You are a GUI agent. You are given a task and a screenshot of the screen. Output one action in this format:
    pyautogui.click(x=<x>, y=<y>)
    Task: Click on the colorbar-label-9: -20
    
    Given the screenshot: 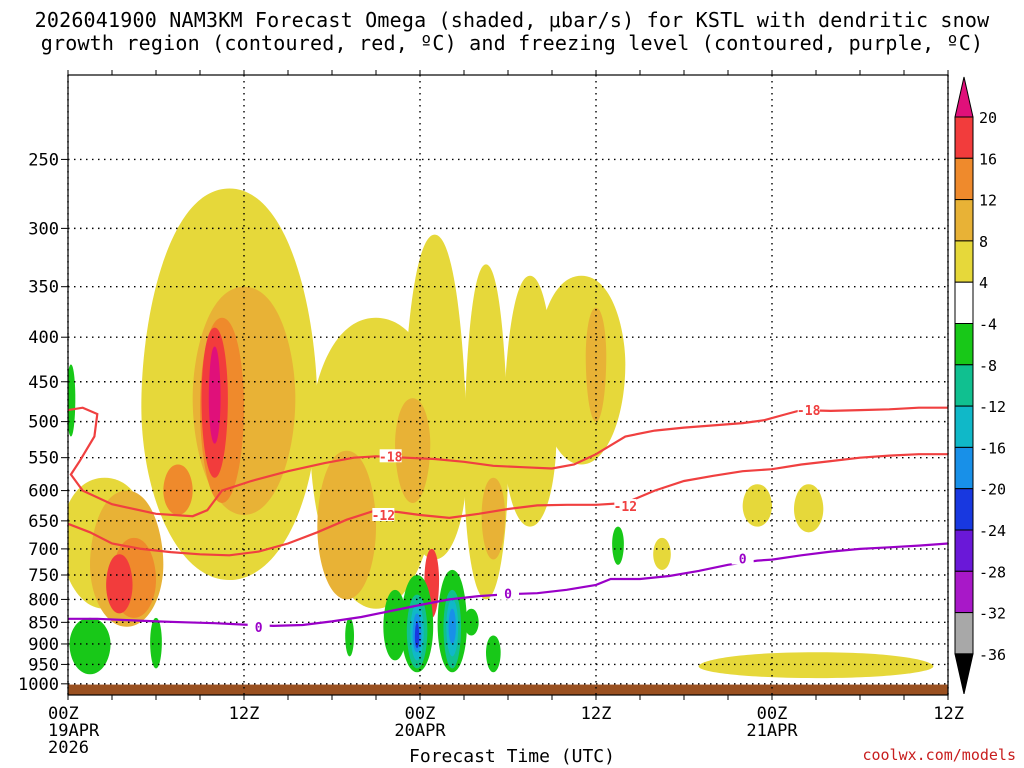 What is the action you would take?
    pyautogui.click(x=992, y=490)
    